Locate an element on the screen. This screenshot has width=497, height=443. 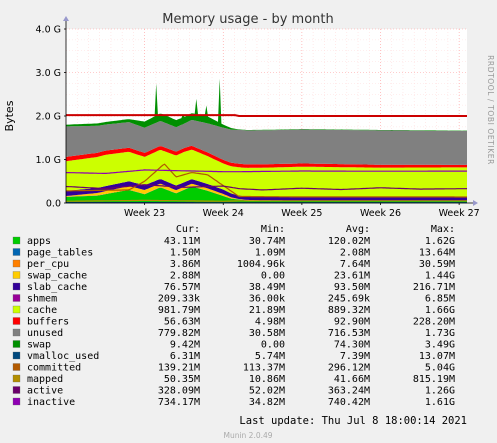
legend-max-active: 1.26G is located at coordinates (440, 391).